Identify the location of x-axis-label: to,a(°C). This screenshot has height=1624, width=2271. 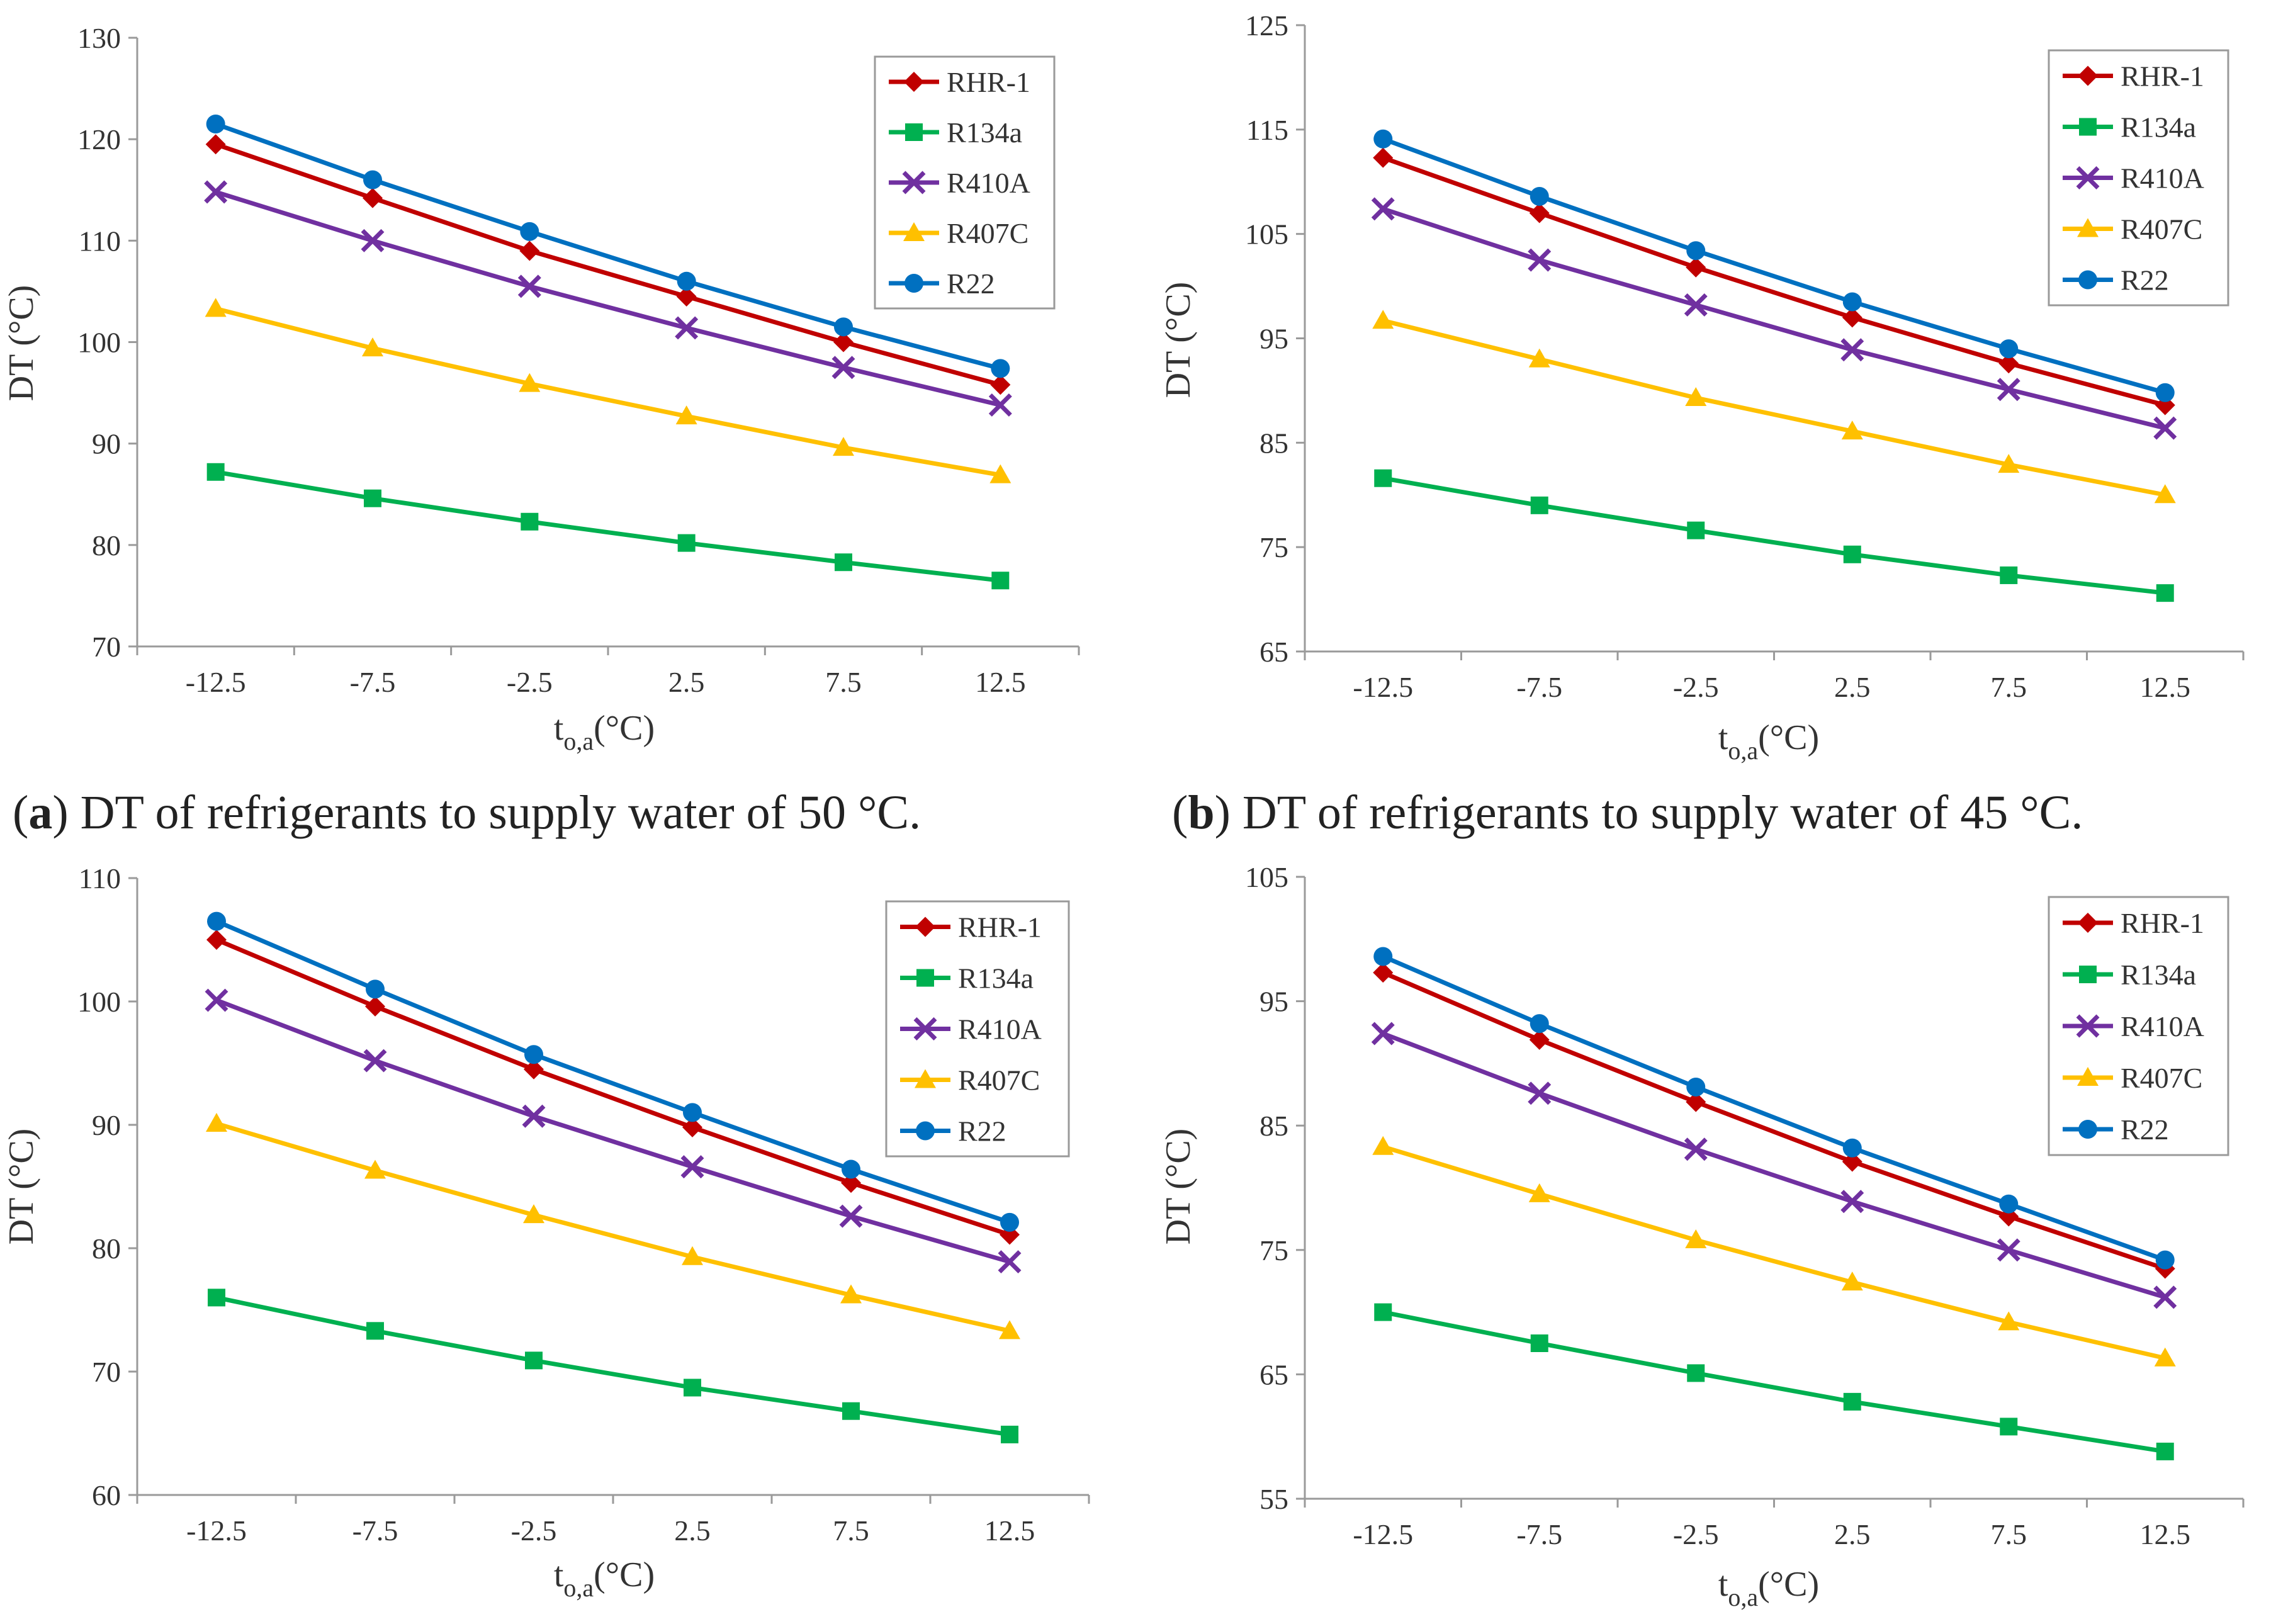
(604, 732).